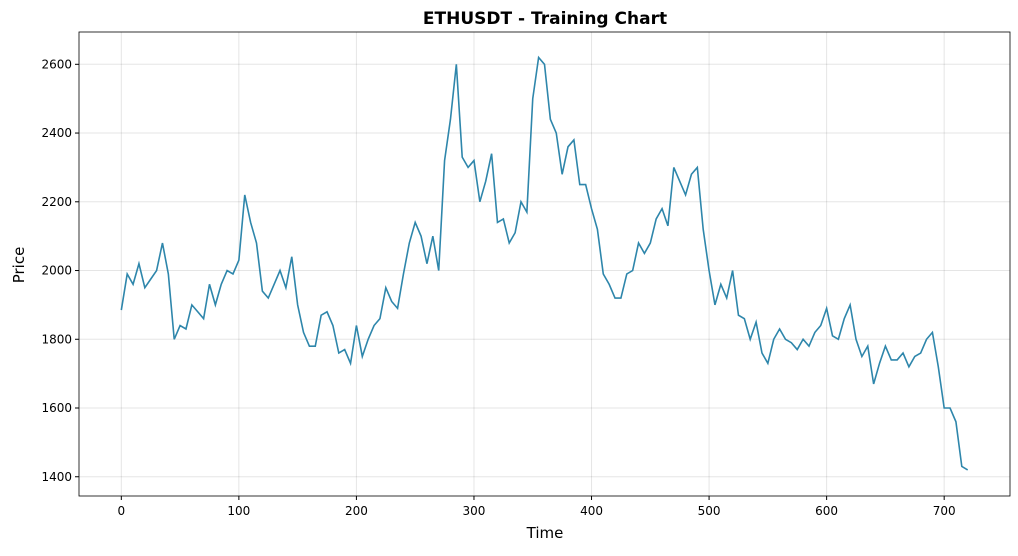 The width and height of the screenshot is (1018, 556). What do you see at coordinates (591, 511) in the screenshot?
I see `x-tick-label: 400` at bounding box center [591, 511].